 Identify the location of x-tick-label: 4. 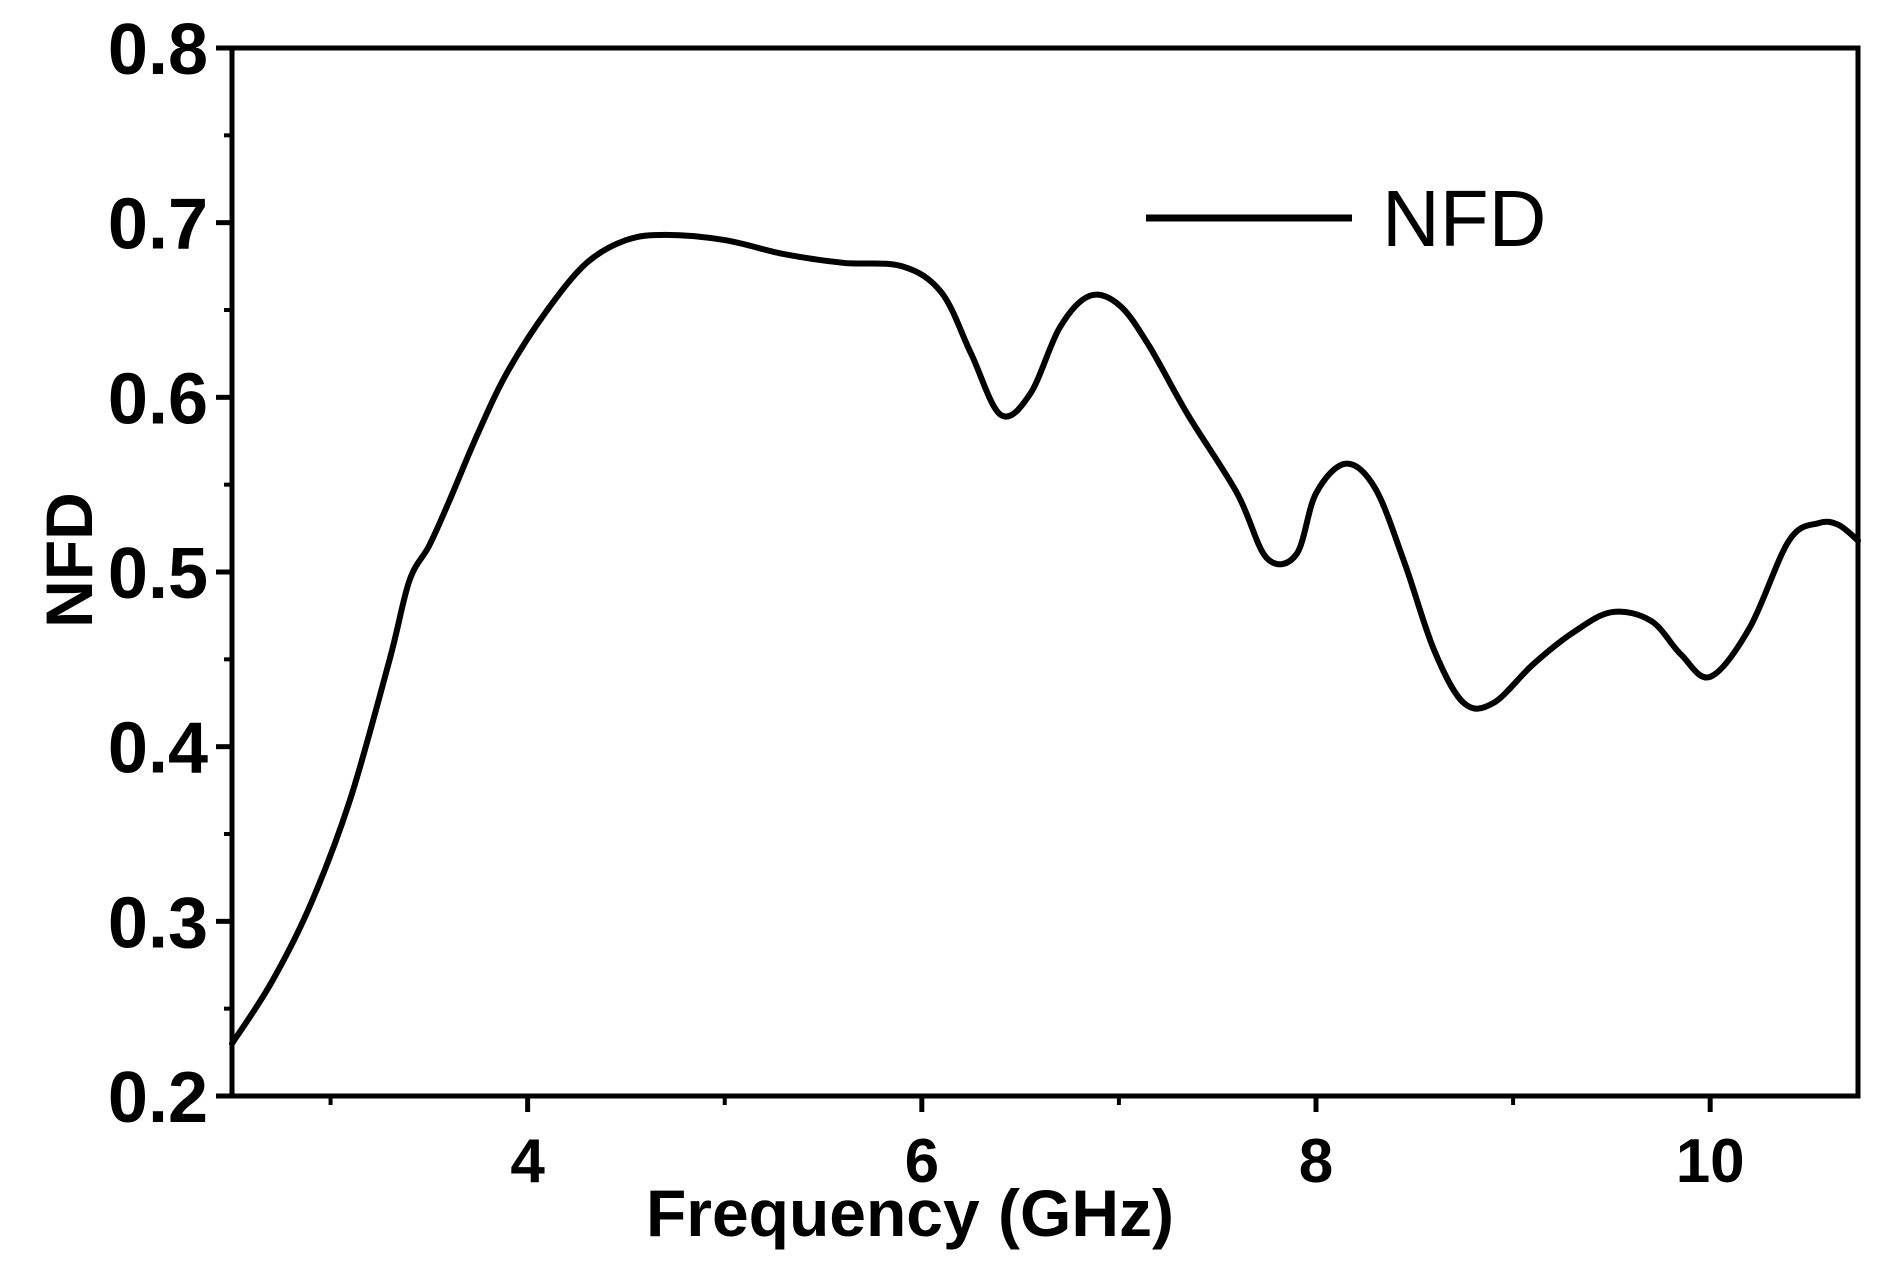
(527, 1161).